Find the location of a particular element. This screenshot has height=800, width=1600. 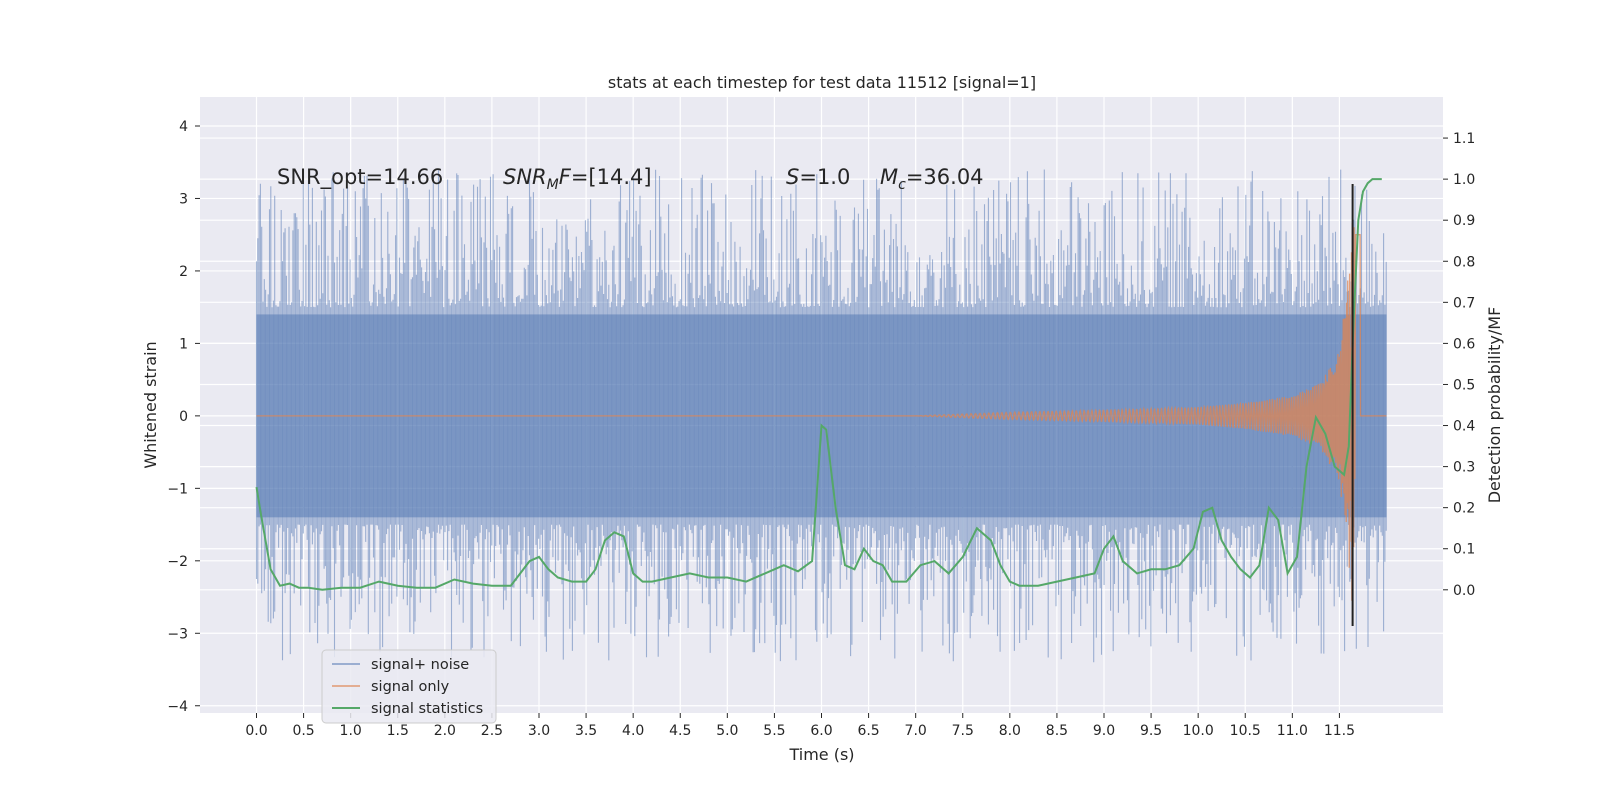

y2-tick-label: 0.7 is located at coordinates (1464, 303).